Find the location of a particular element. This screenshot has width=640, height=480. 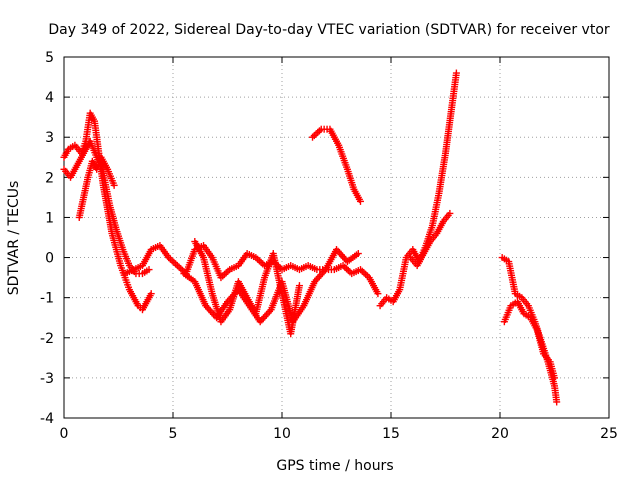

y-tick-label: -2 is located at coordinates (47, 339).